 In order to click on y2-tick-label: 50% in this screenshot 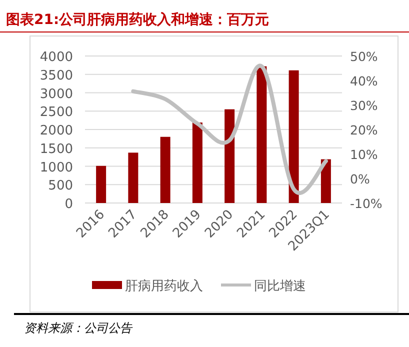, I will do `click(364, 56)`.